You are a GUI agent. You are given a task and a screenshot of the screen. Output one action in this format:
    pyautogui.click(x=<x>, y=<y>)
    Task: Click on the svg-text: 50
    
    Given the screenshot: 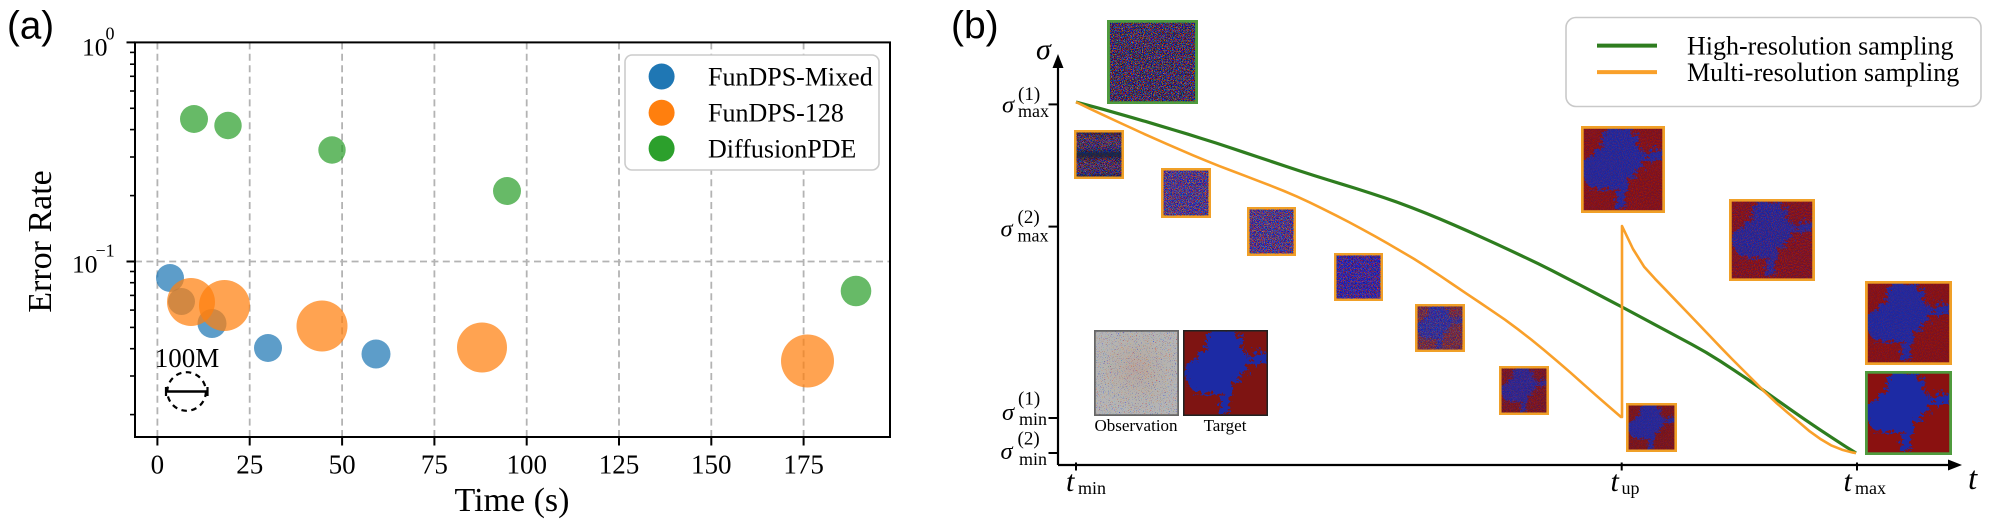 What is the action you would take?
    pyautogui.click(x=342, y=465)
    